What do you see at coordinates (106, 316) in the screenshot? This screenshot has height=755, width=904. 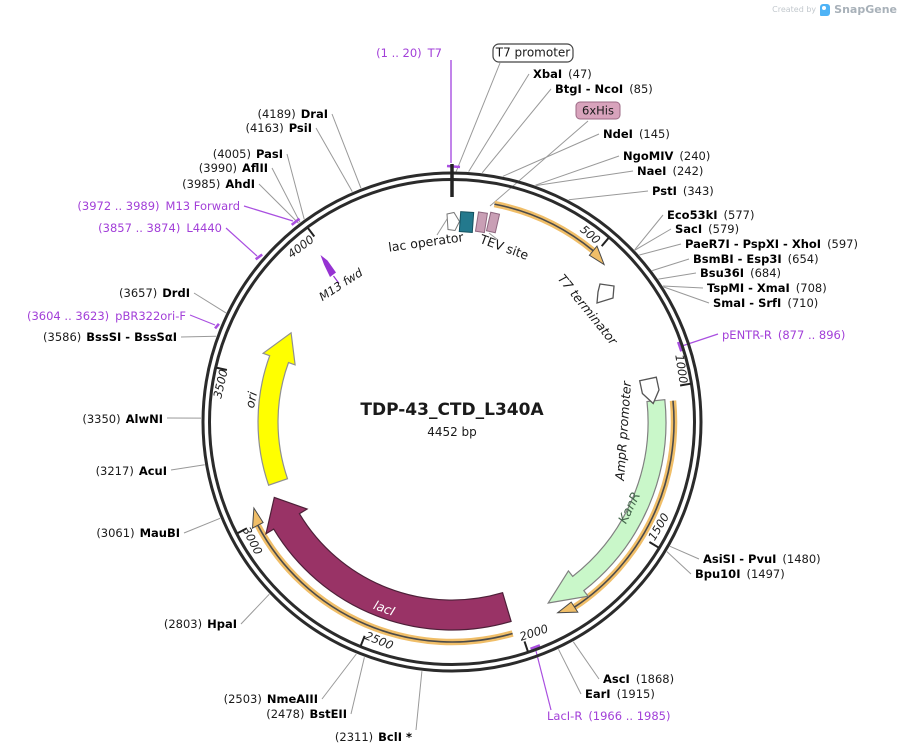 I see `primer-label-pBR322ori-F: (3604 .. 3623) pBR322ori-F` at bounding box center [106, 316].